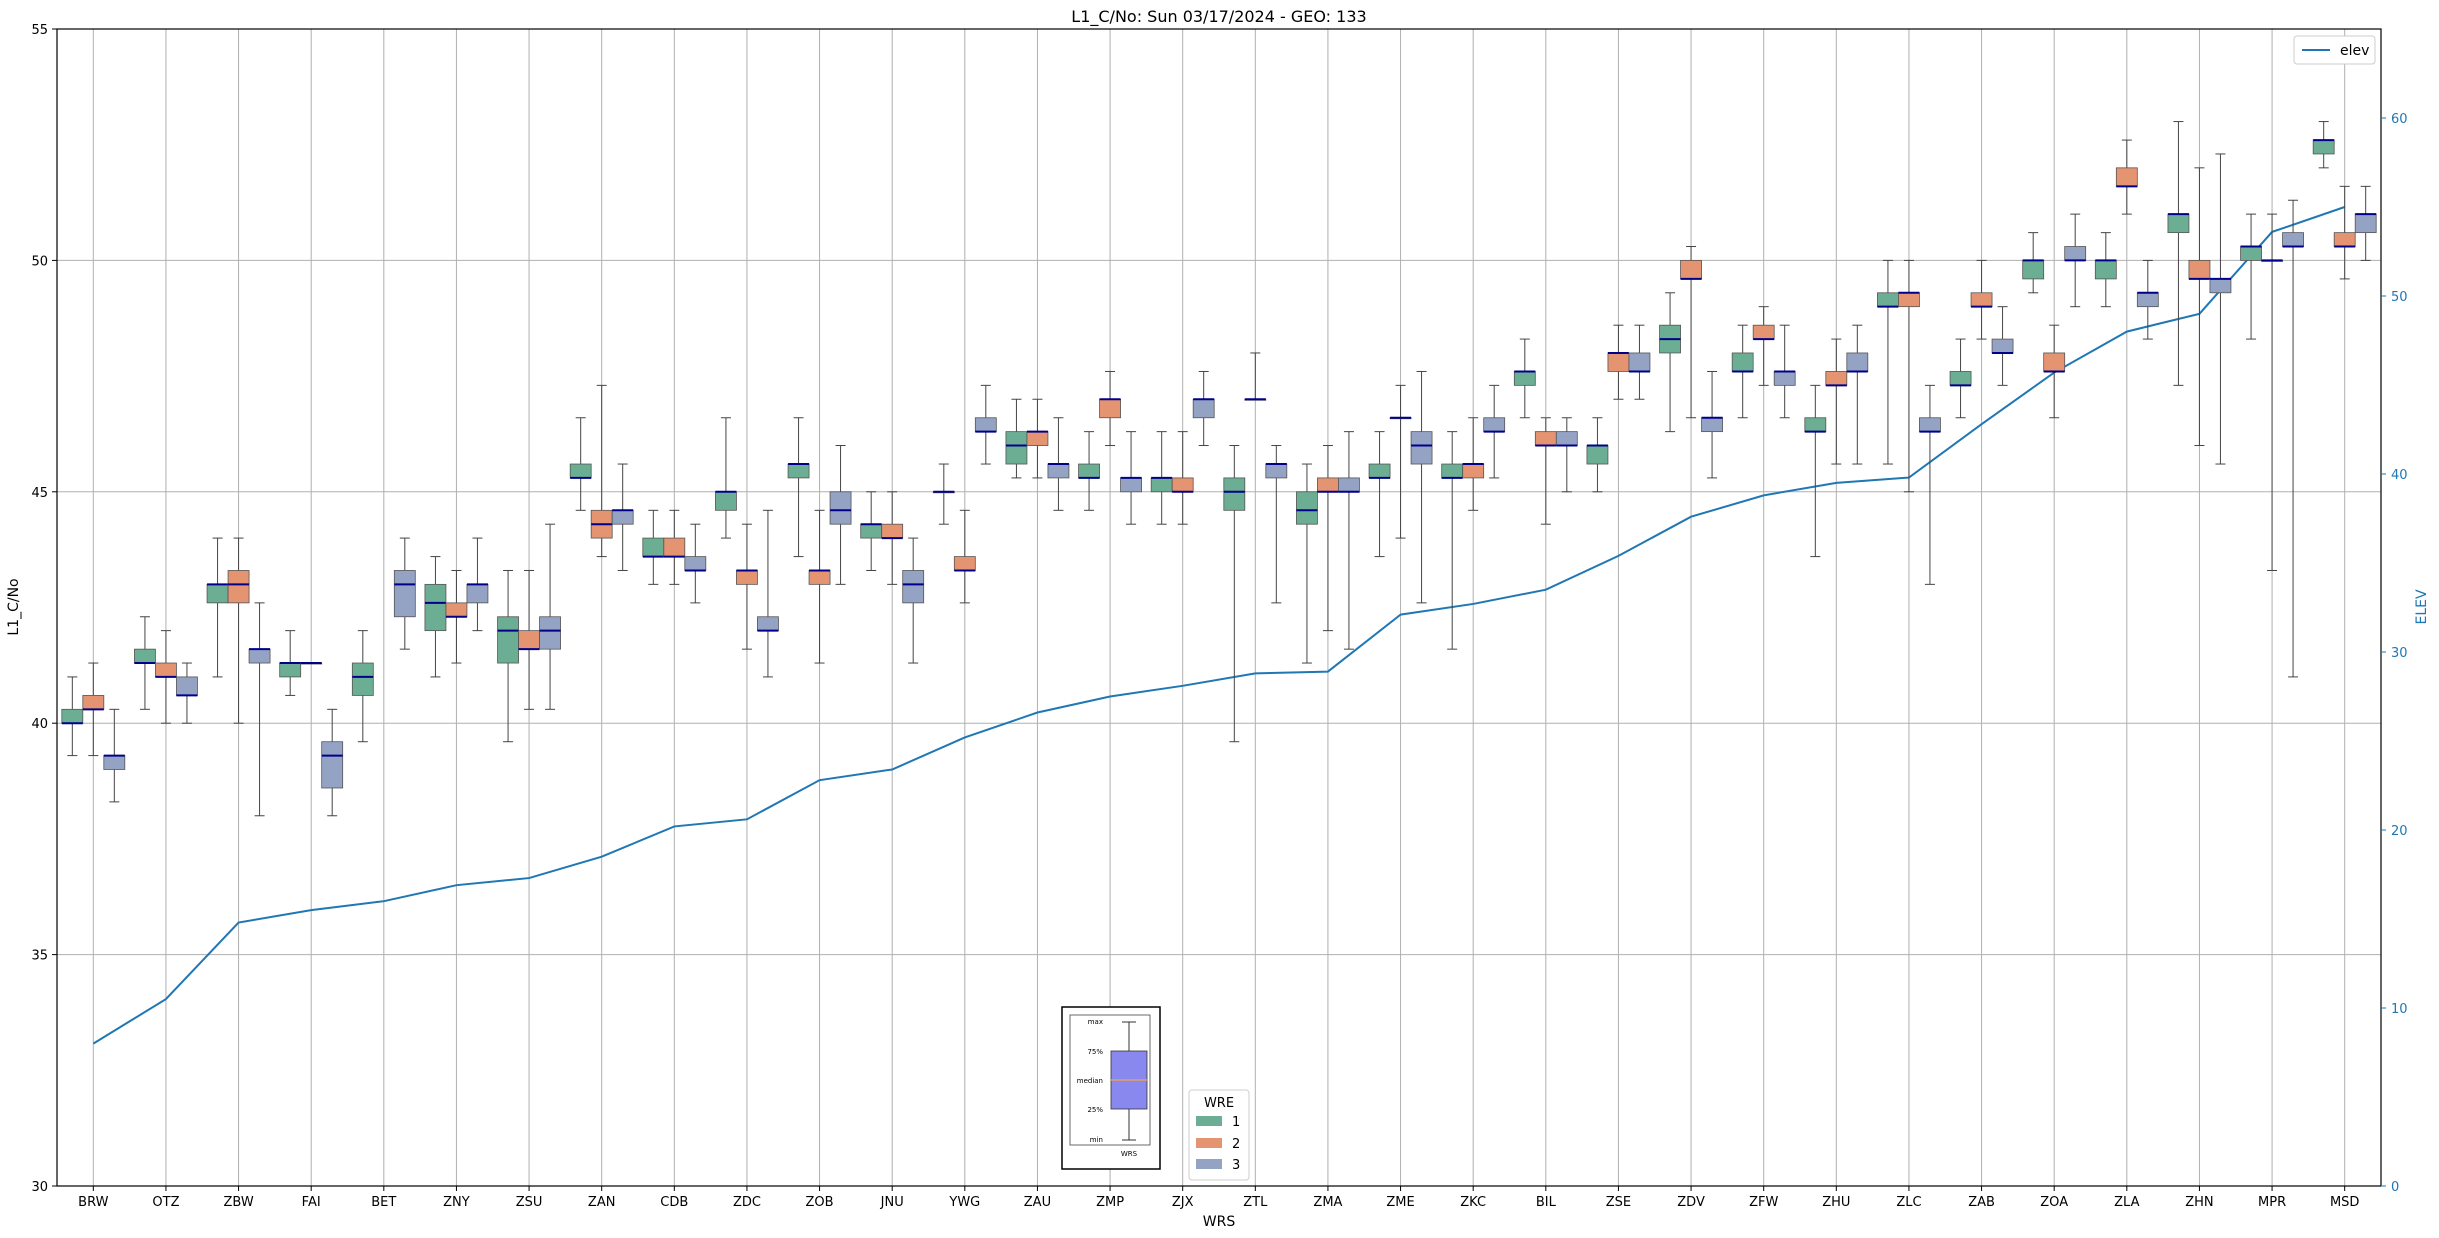 This screenshot has height=1238, width=2439. I want to click on box-brw-wre2, so click(93, 709).